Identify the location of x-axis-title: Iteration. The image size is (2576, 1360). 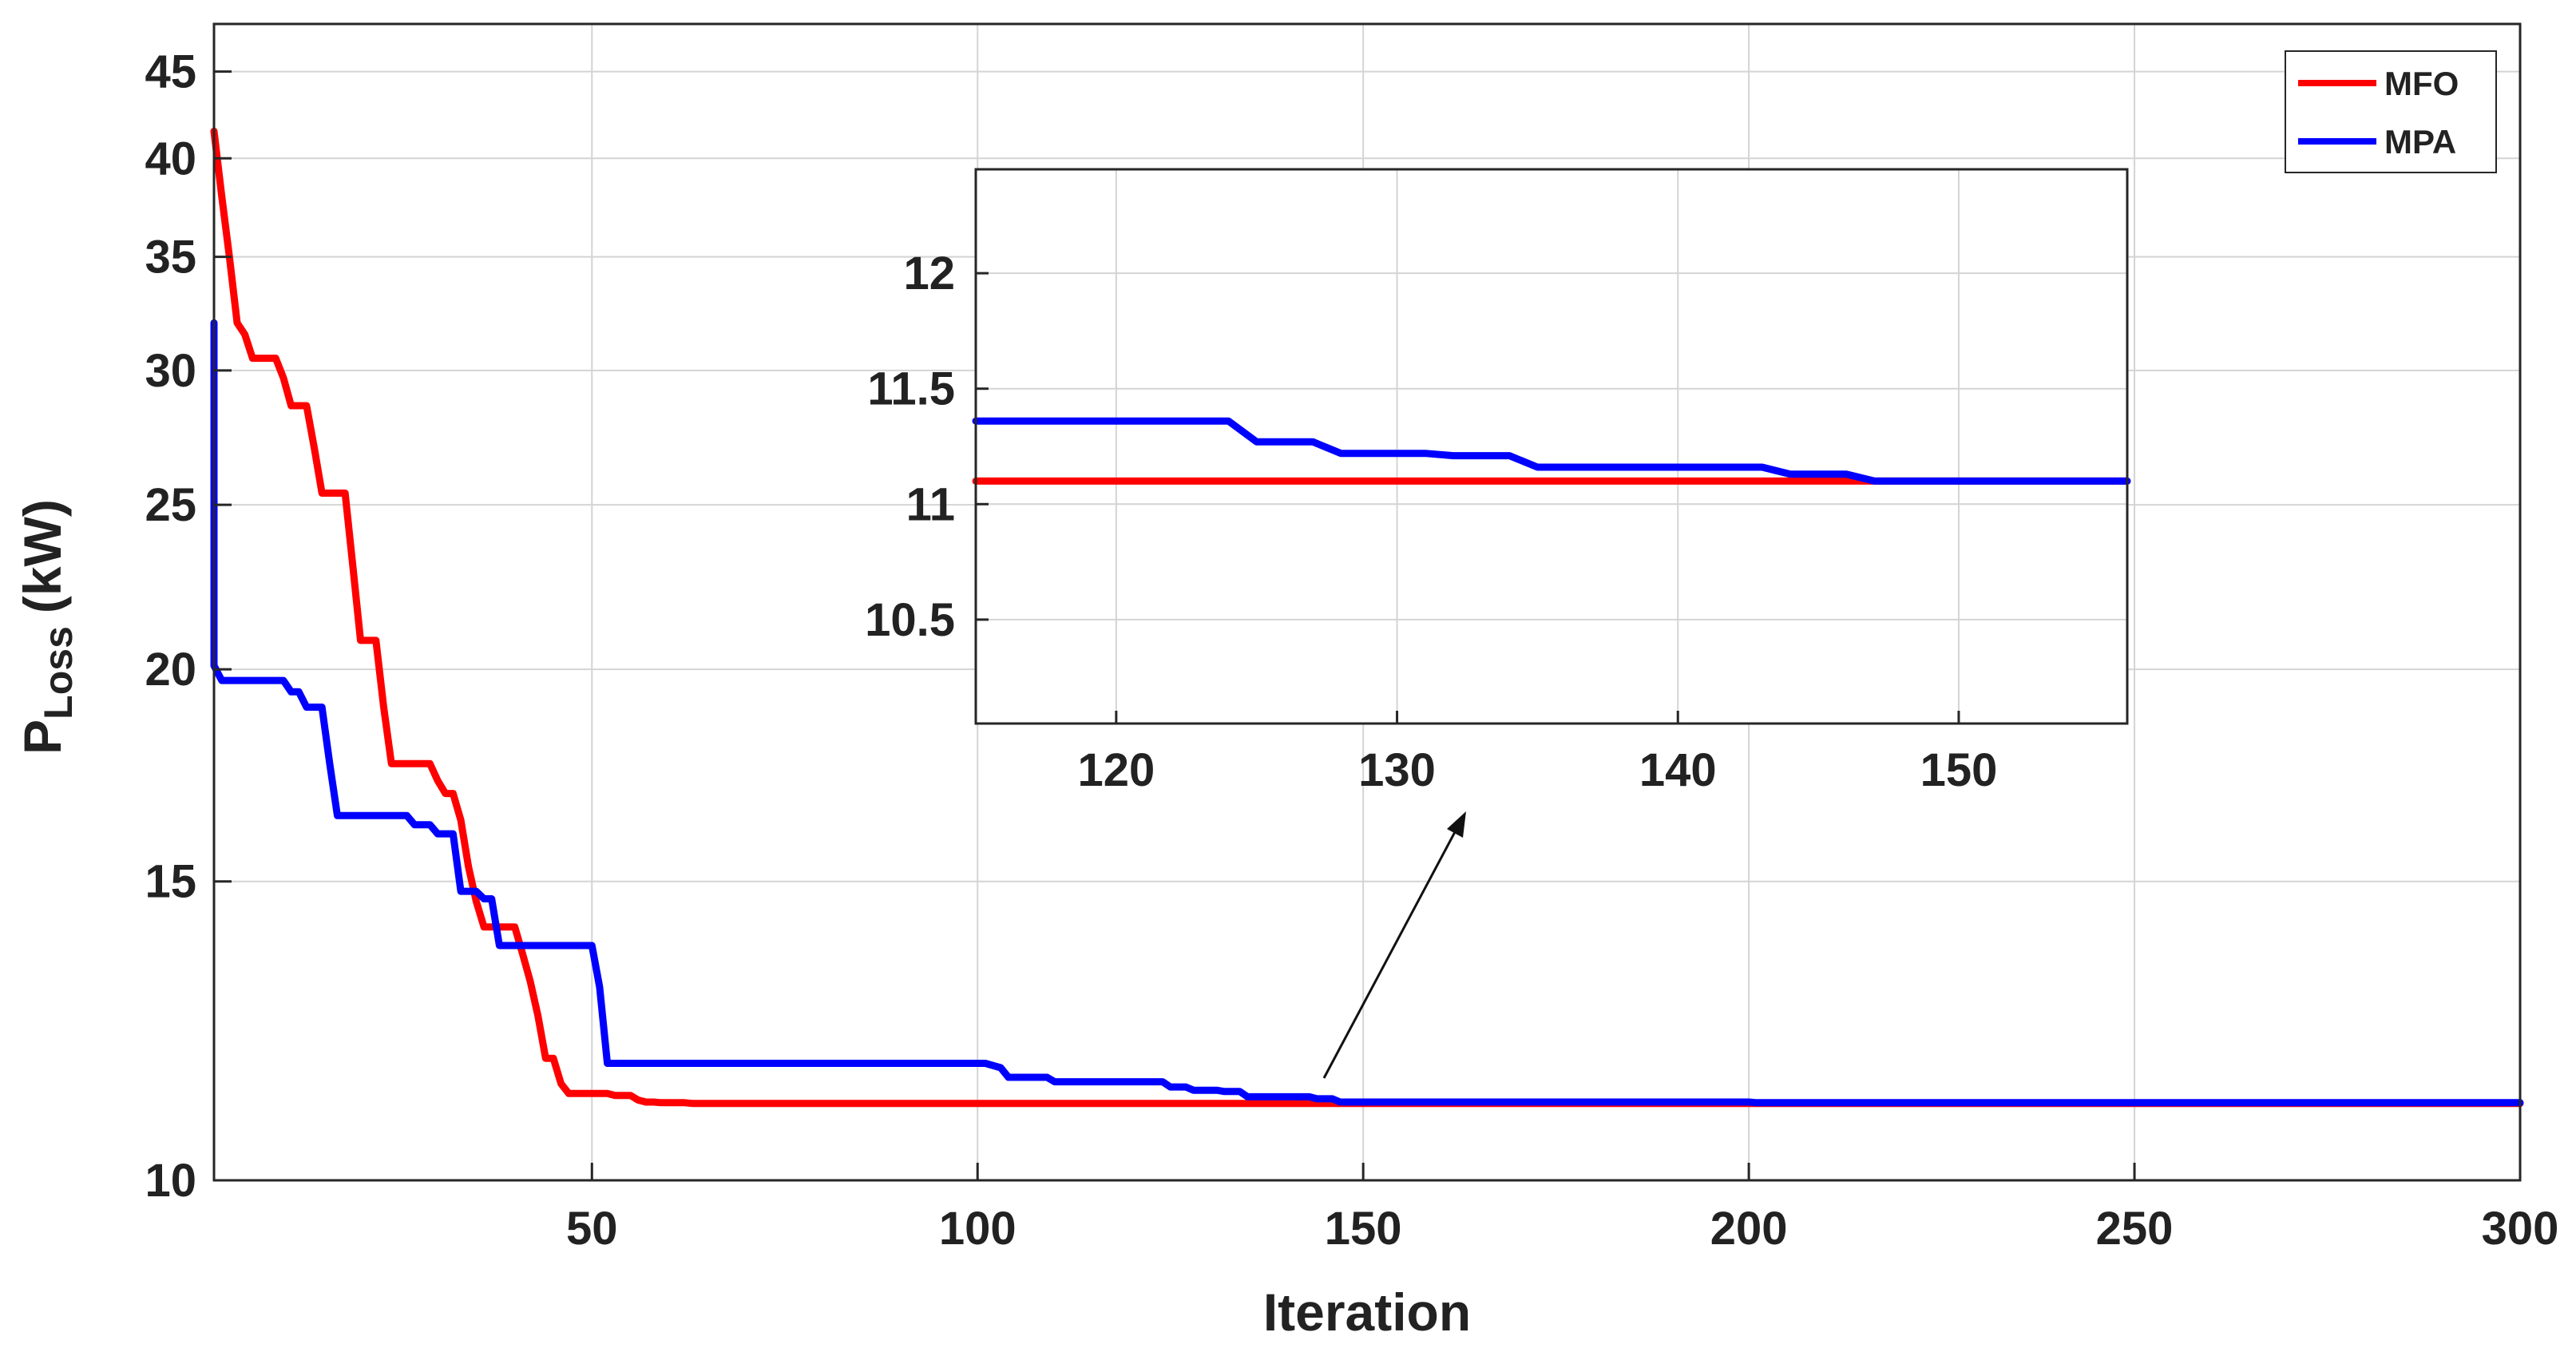
(1367, 1312).